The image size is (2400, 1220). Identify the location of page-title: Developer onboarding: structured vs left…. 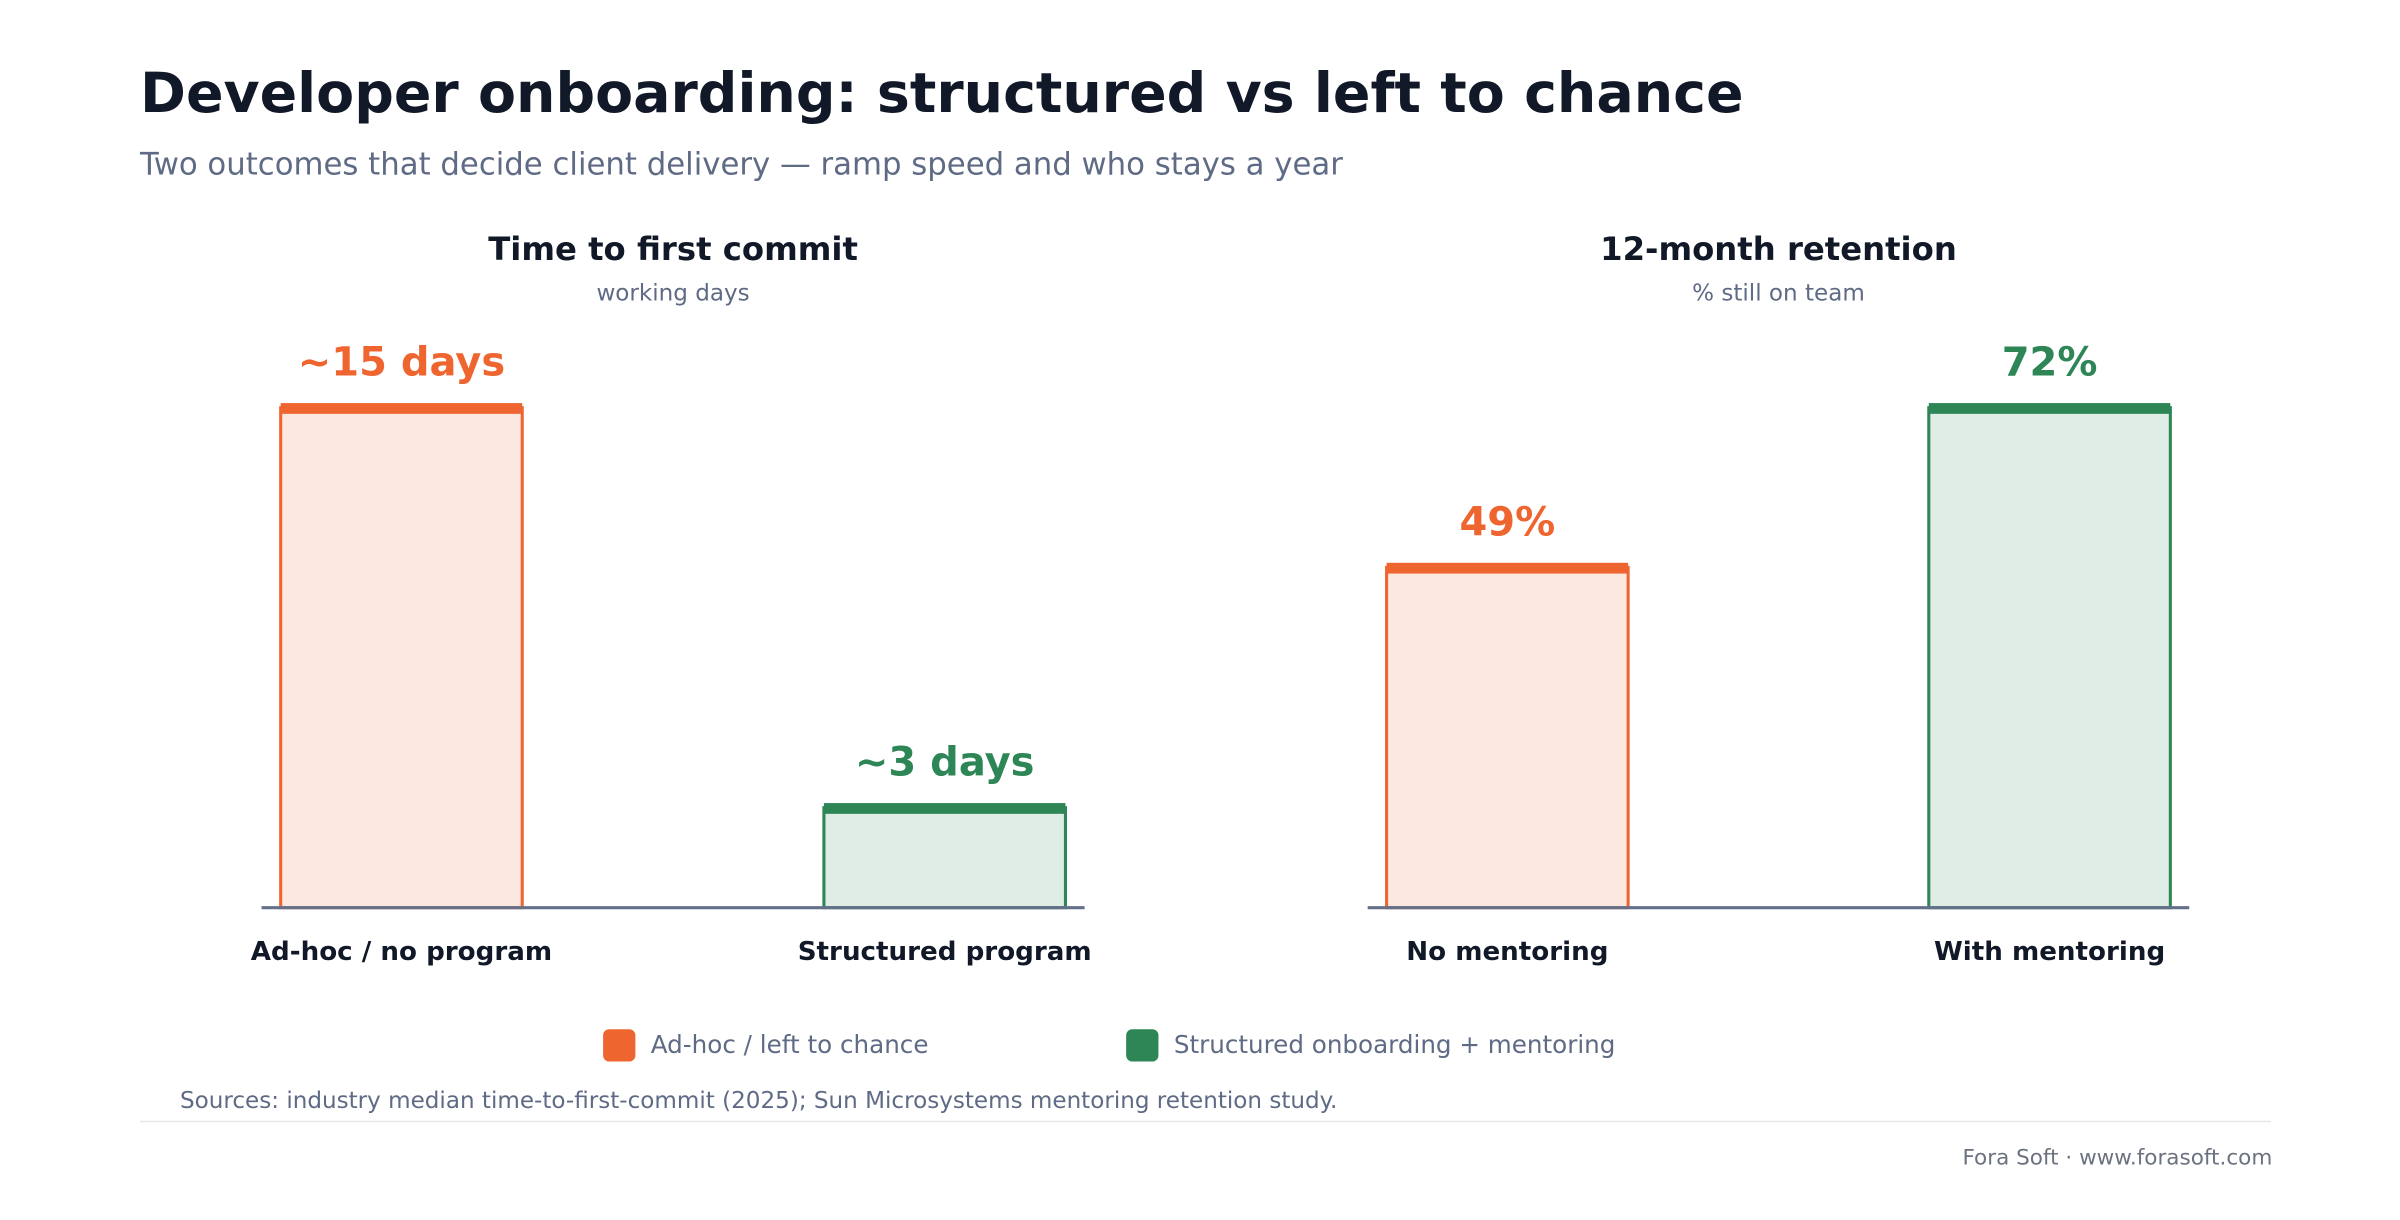
(941, 94).